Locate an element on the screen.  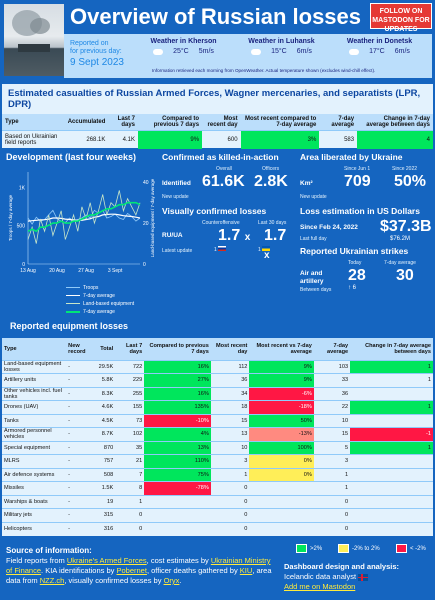
table-cell: 15 is located at coordinates (332, 434).